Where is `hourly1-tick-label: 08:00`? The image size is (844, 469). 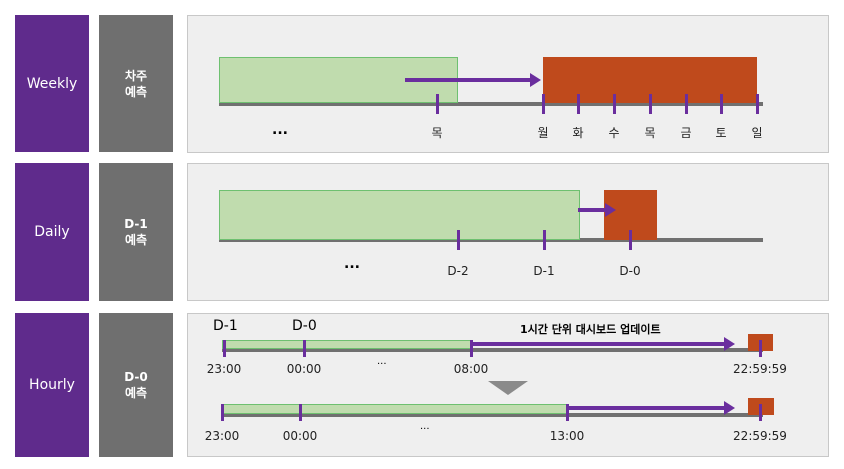 hourly1-tick-label: 08:00 is located at coordinates (471, 369).